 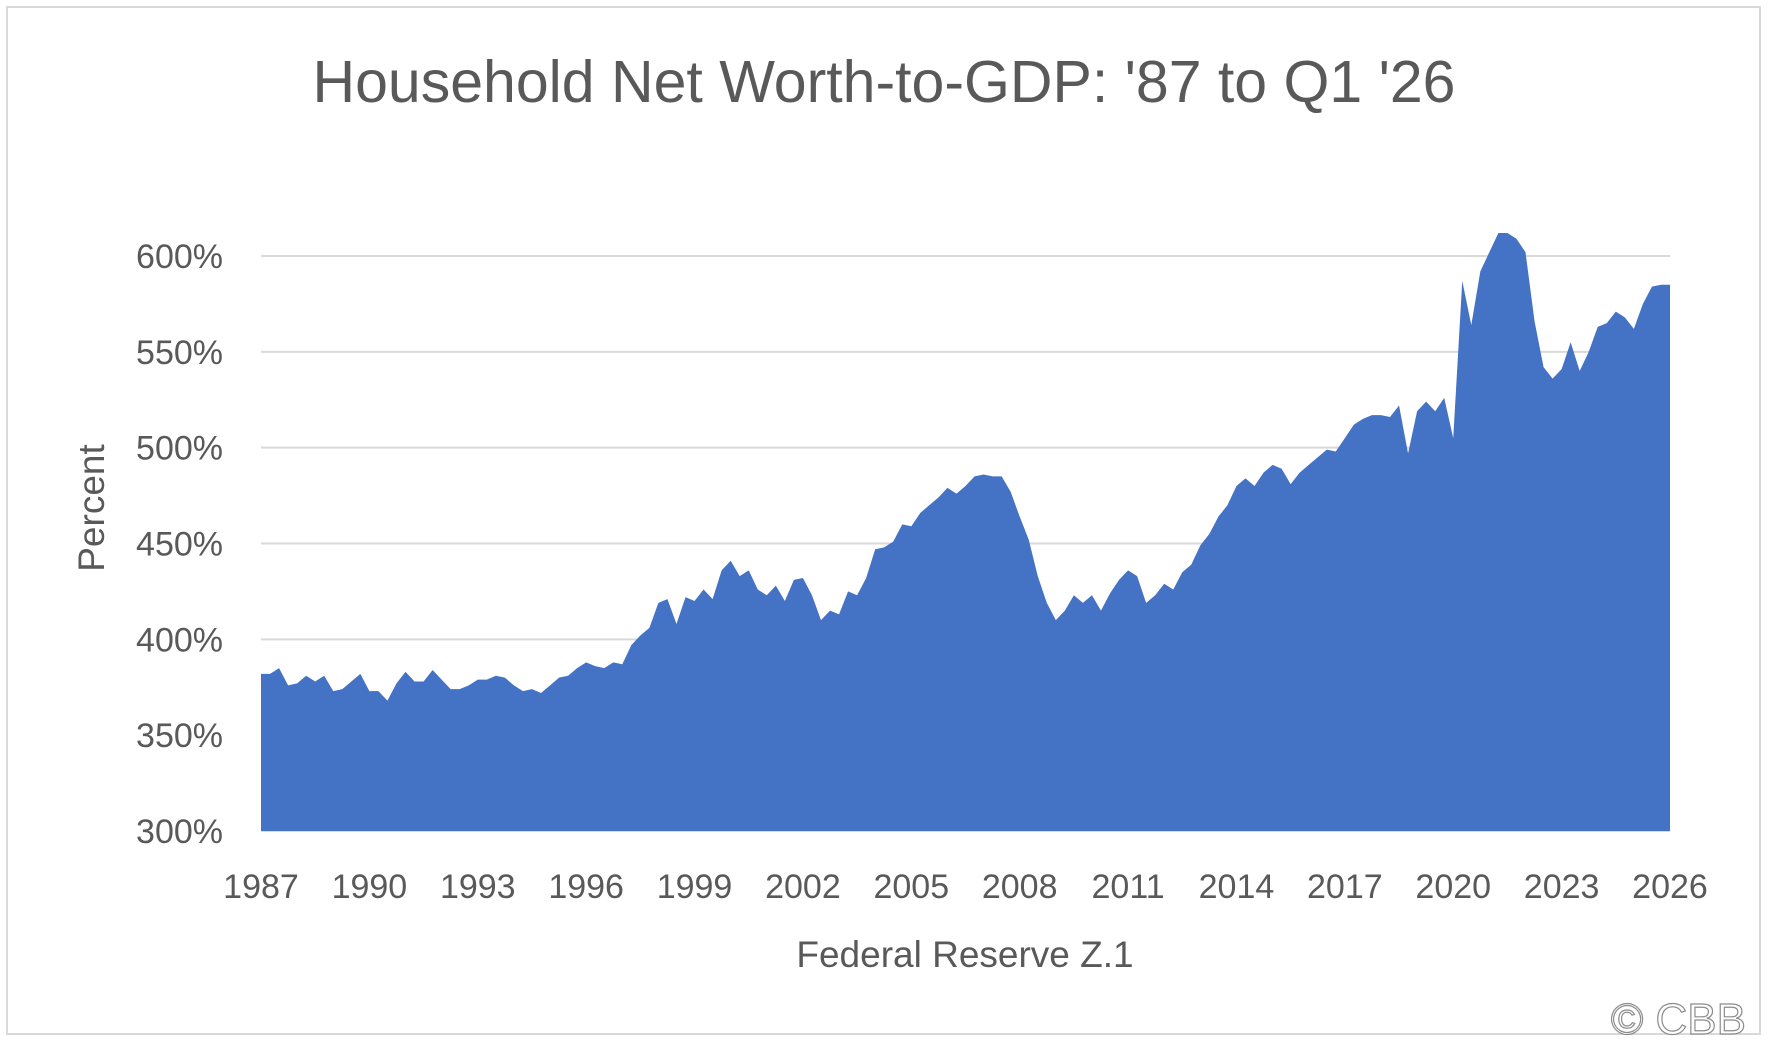 I want to click on x-tick-label: 1987, so click(x=261, y=887).